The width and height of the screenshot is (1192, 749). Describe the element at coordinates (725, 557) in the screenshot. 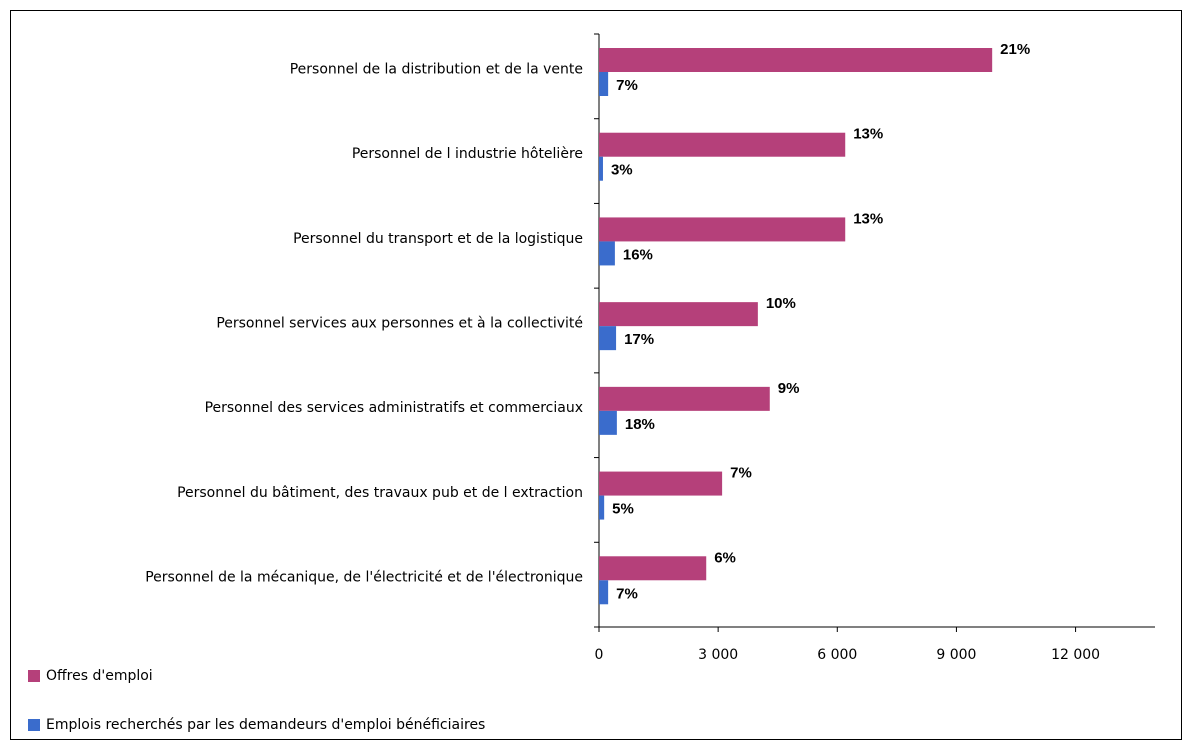

I see `data-label: 6%` at that location.